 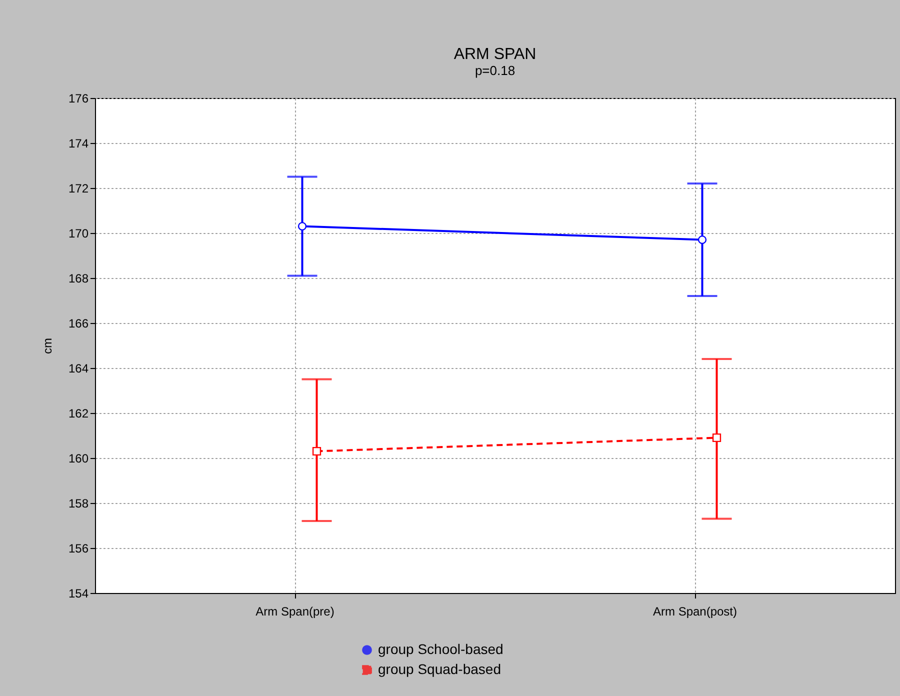 I want to click on y-tick-label: 164, so click(x=78, y=369).